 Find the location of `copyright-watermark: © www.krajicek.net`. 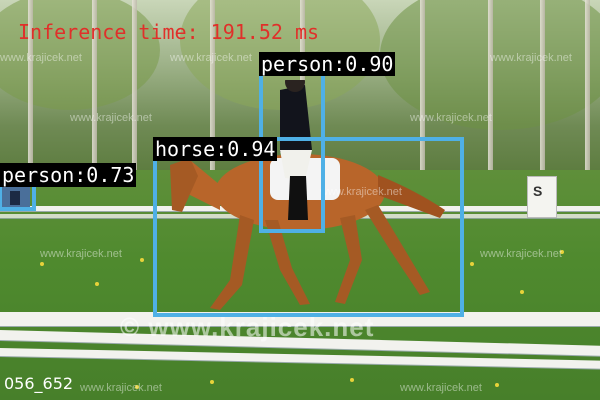

copyright-watermark: © www.krajicek.net is located at coordinates (247, 327).